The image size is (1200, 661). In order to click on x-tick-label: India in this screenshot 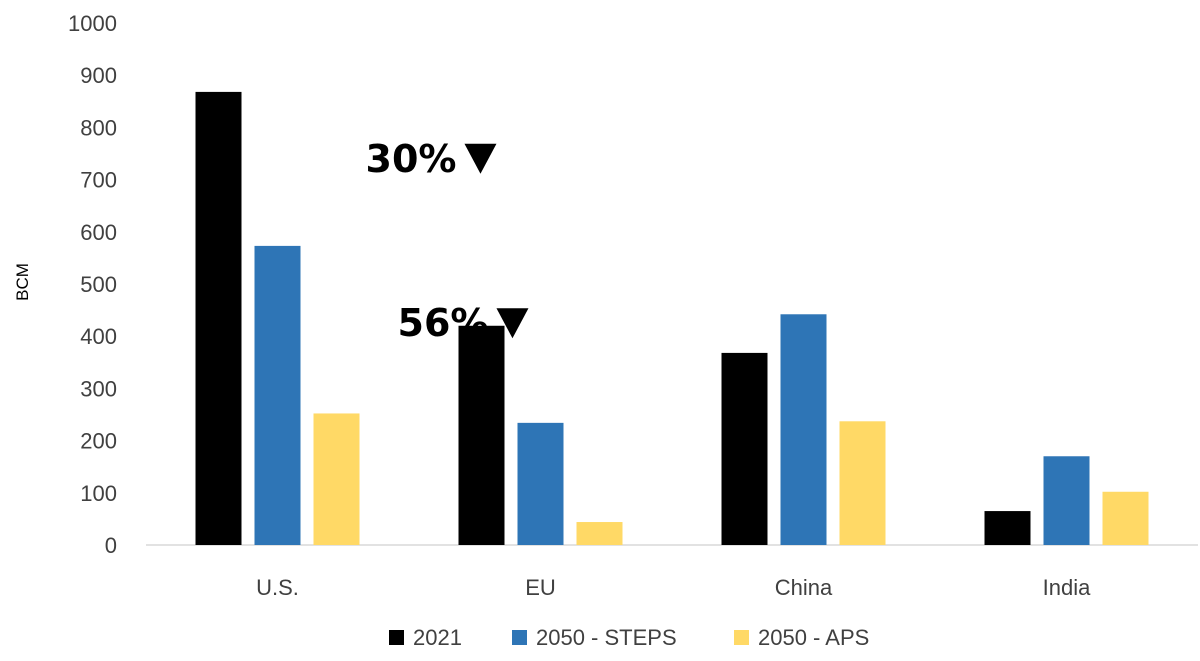, I will do `click(1067, 587)`.